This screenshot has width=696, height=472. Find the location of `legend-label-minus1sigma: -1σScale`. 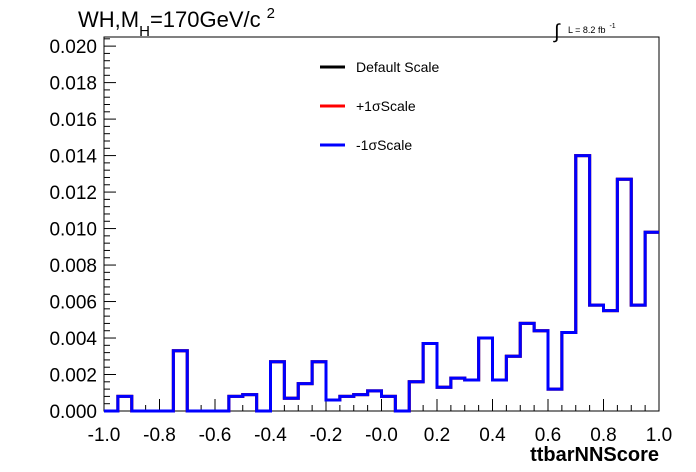

legend-label-minus1sigma: -1σScale is located at coordinates (384, 145).